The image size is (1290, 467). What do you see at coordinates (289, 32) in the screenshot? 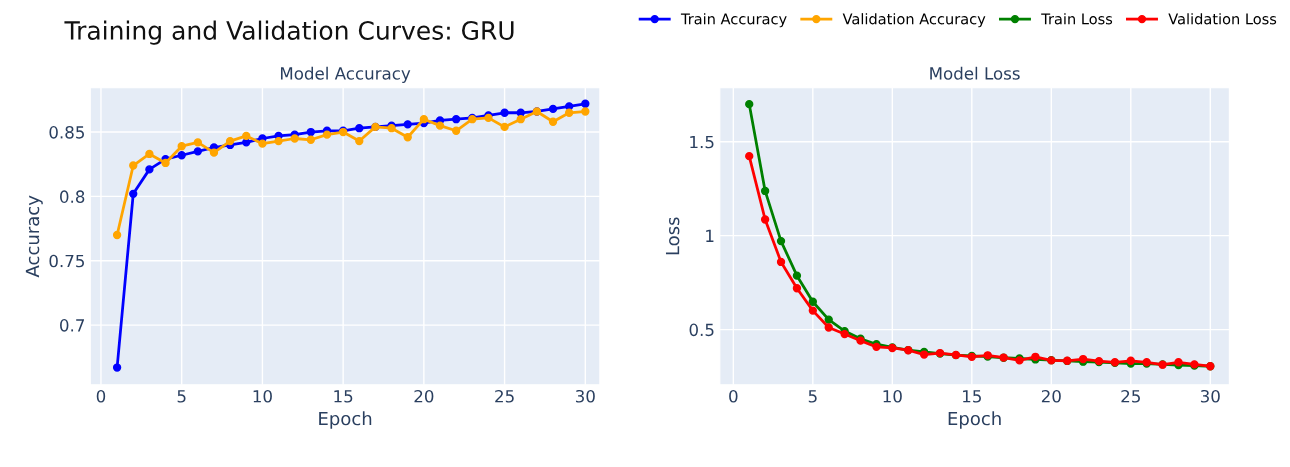
I see `chart-title: Training and Validation Curves: GRU` at bounding box center [289, 32].